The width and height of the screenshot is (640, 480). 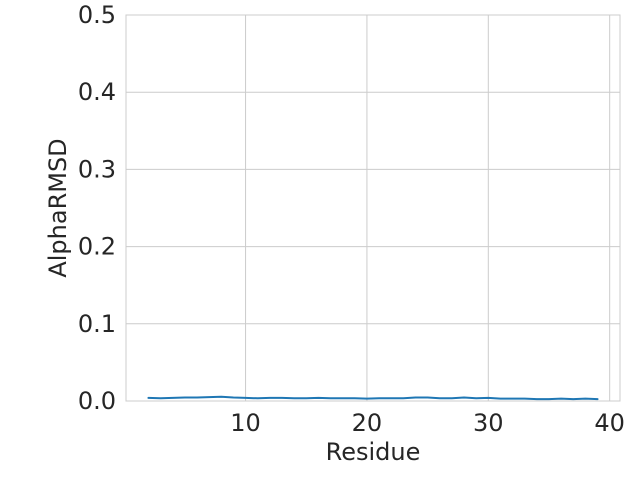 What do you see at coordinates (97, 169) in the screenshot?
I see `y-tick-label: 0.3` at bounding box center [97, 169].